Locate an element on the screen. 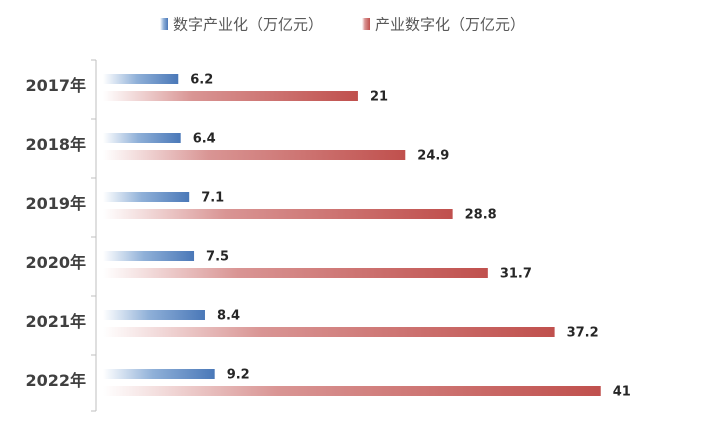 The width and height of the screenshot is (720, 432). data-label: 37.2 is located at coordinates (583, 333).